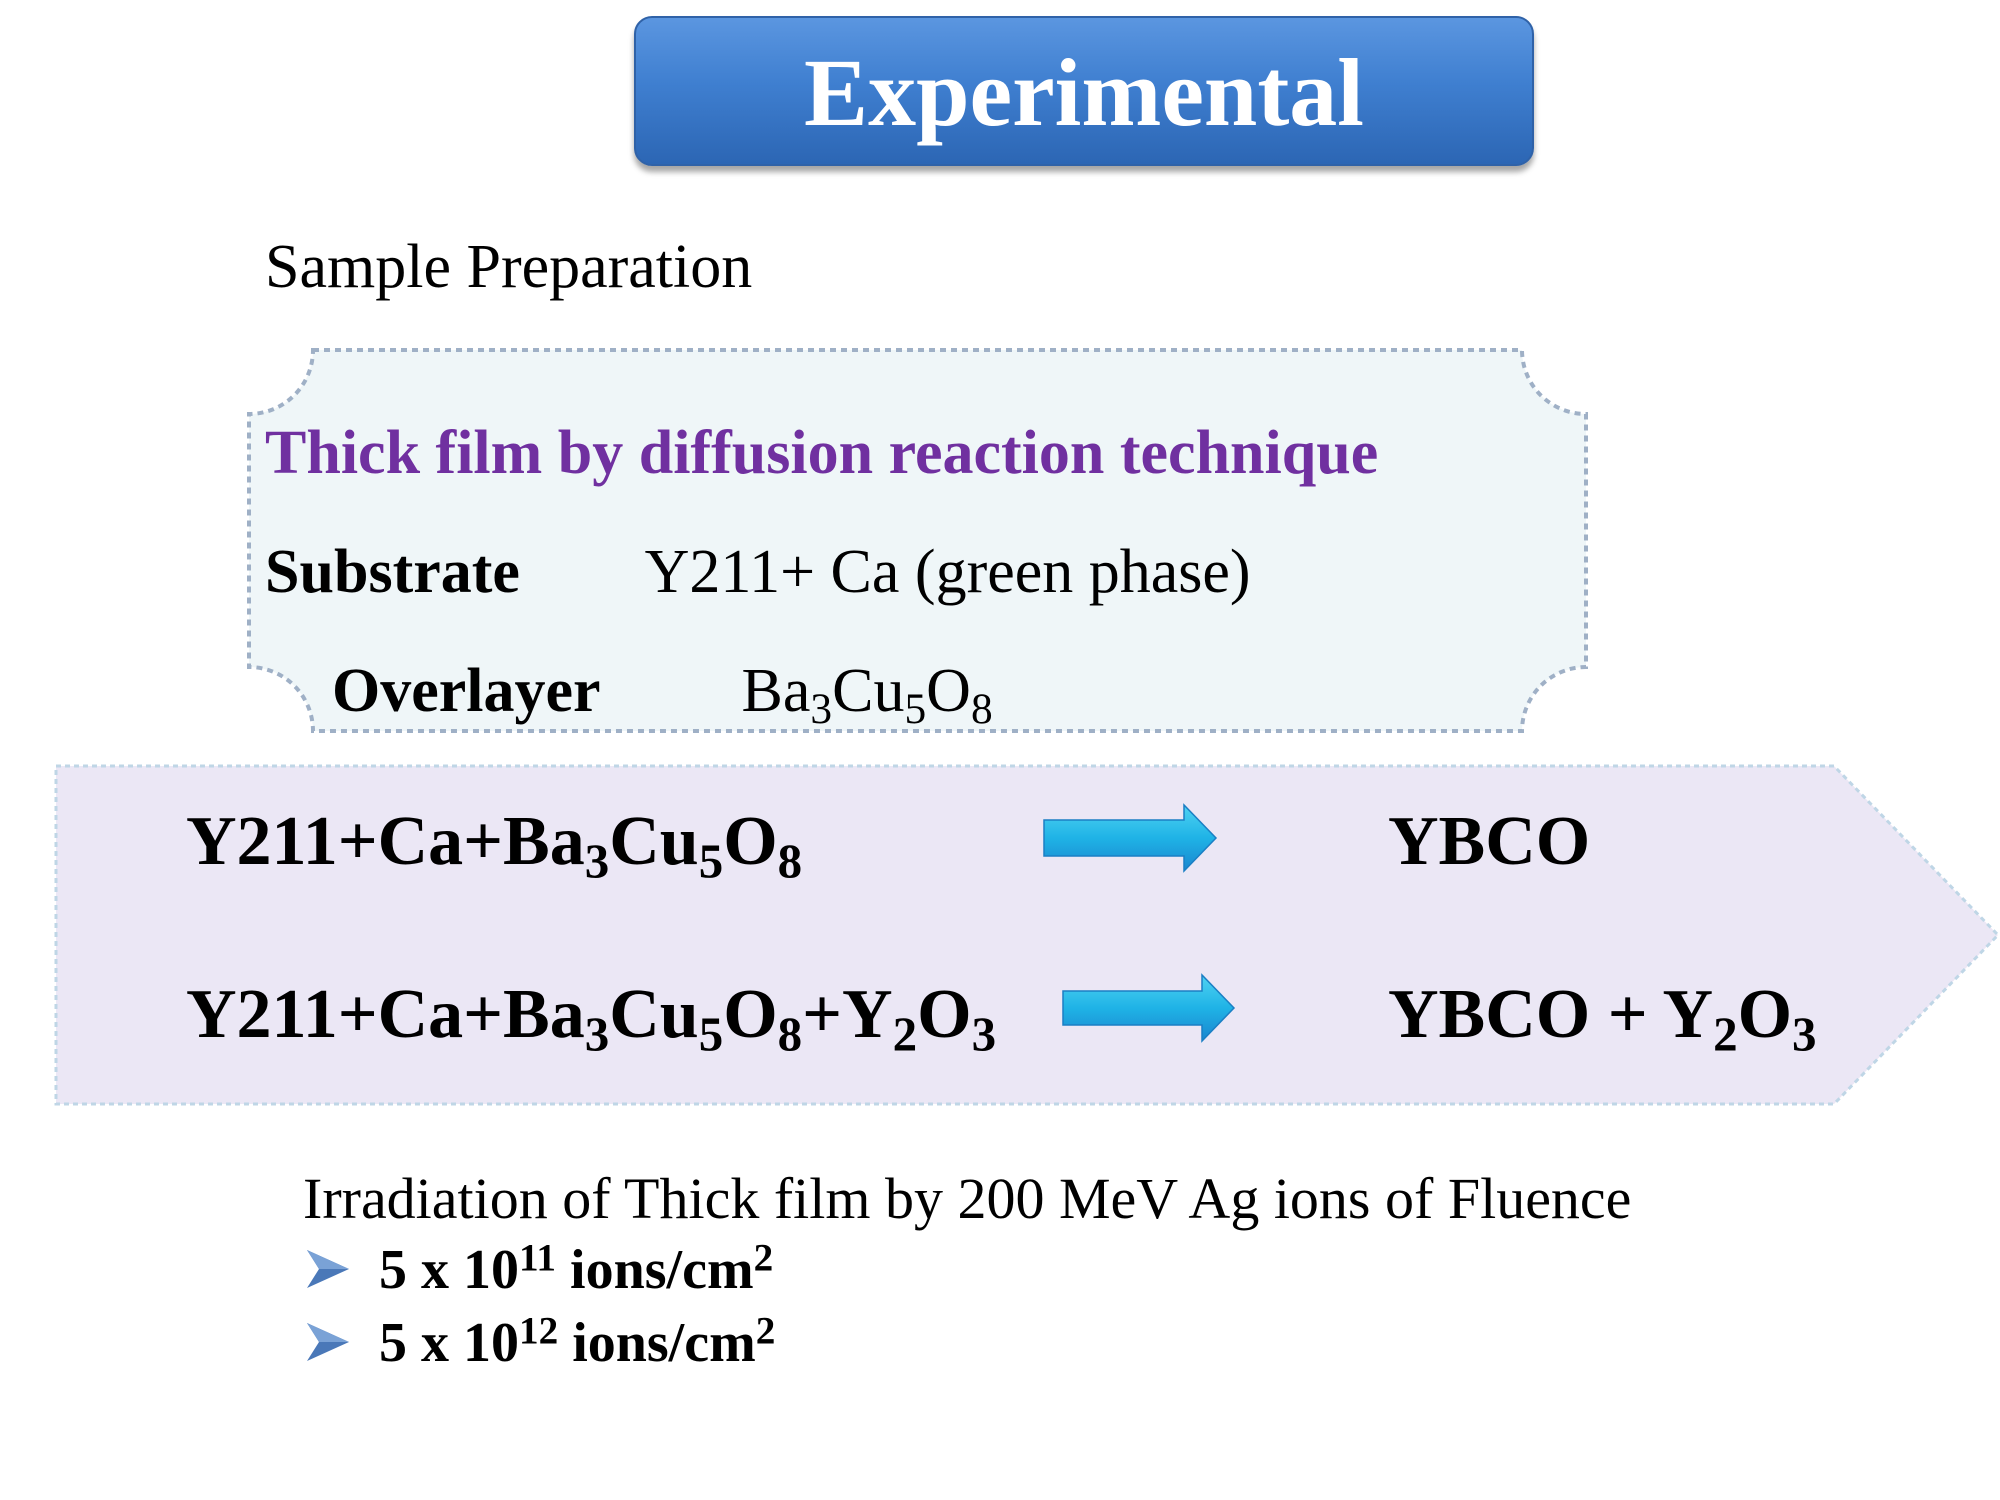 The width and height of the screenshot is (2000, 1500). Describe the element at coordinates (538, 1270) in the screenshot. I see `fluence-item-1: 5 x 1011 ions/cm2` at that location.